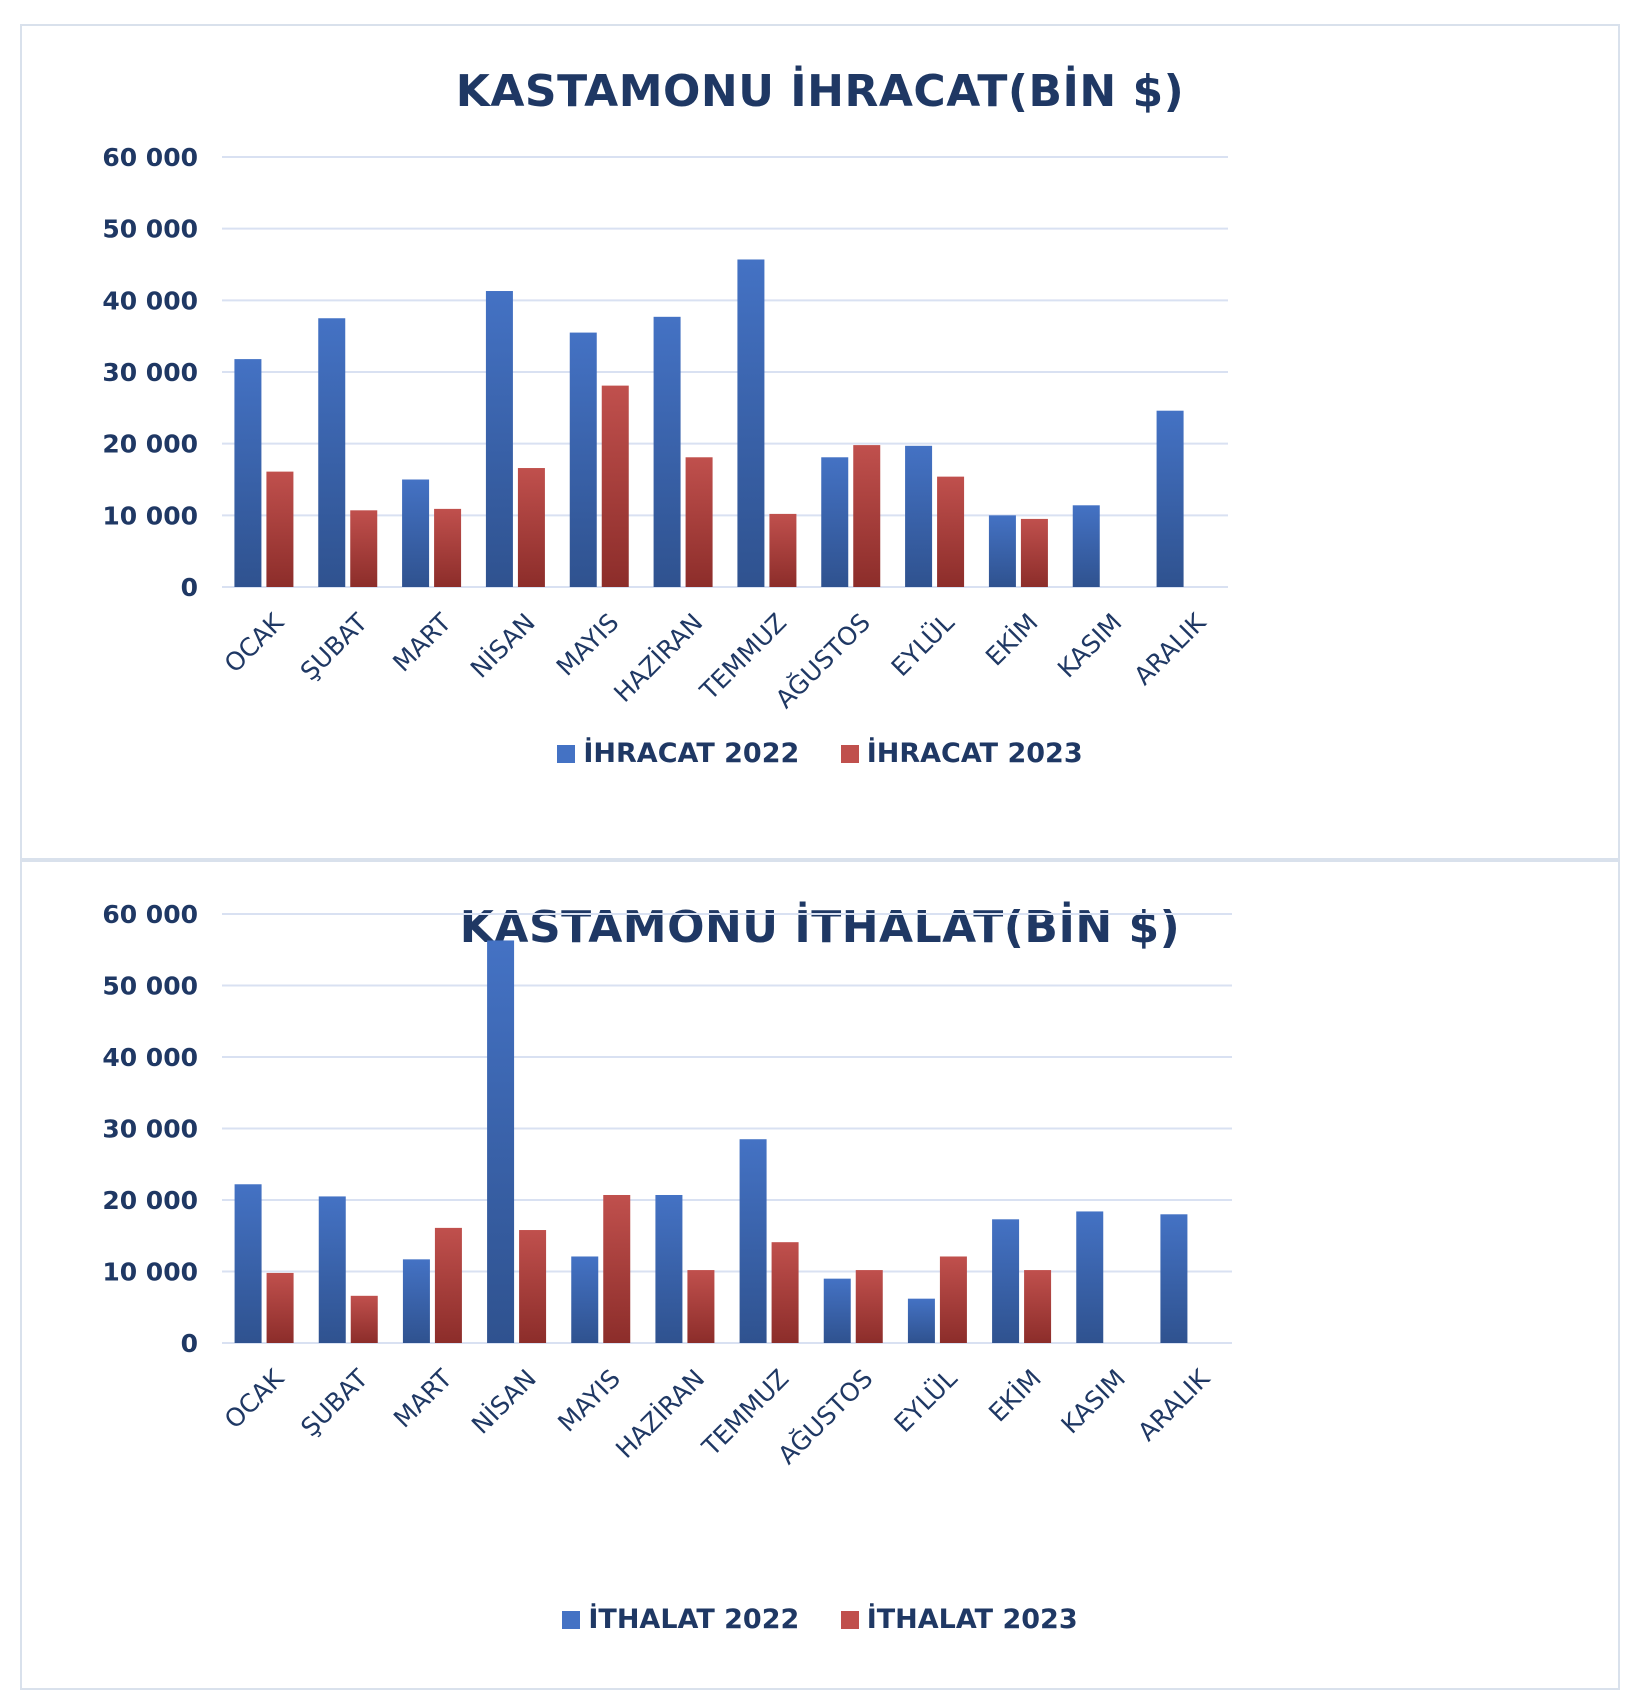 This screenshot has width=1640, height=1706. I want to click on legend-label-2023: İHRACAT 2023, so click(974, 753).